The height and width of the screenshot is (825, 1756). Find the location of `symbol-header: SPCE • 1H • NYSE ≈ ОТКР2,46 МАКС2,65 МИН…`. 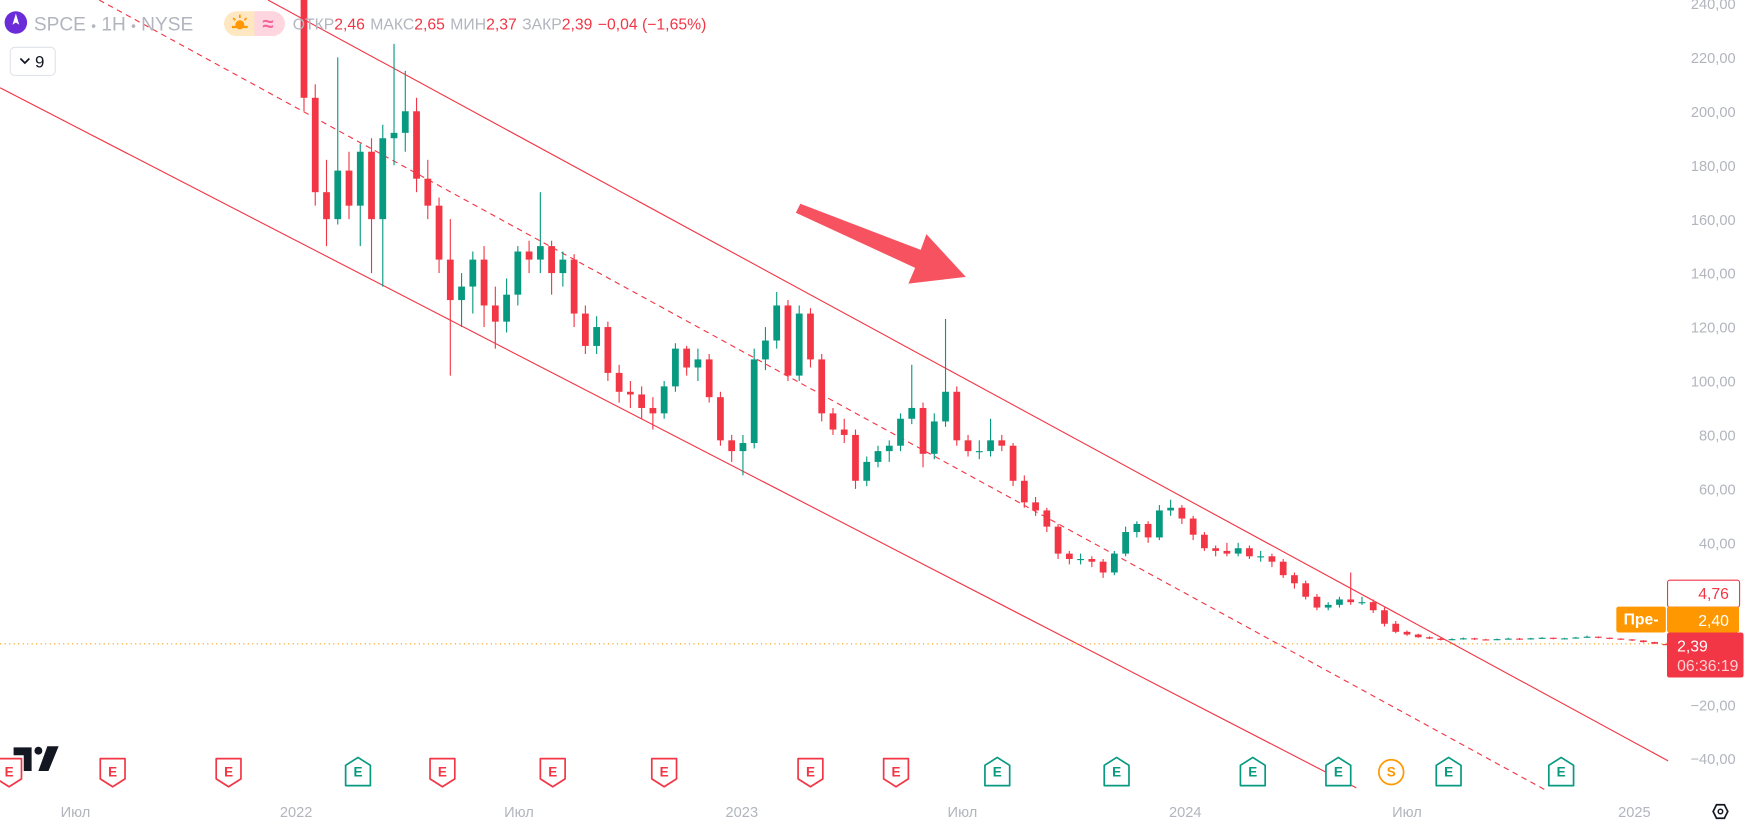

symbol-header: SPCE • 1H • NYSE ≈ ОТКР2,46 МАКС2,65 МИН… is located at coordinates (355, 24).